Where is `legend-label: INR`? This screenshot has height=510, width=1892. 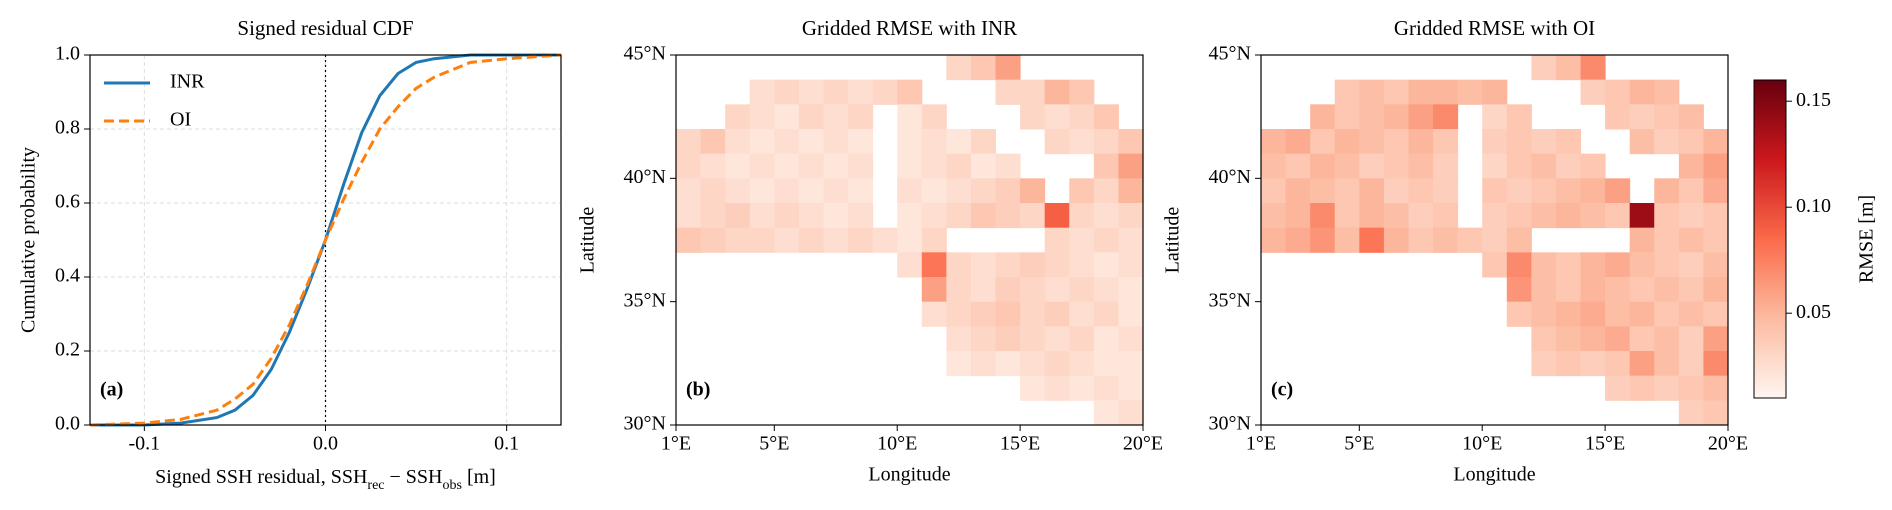
legend-label: INR is located at coordinates (187, 82).